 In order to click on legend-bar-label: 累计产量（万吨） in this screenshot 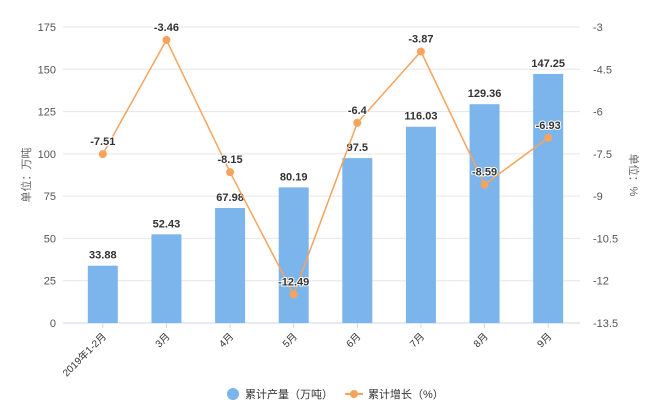, I will do `click(289, 394)`.